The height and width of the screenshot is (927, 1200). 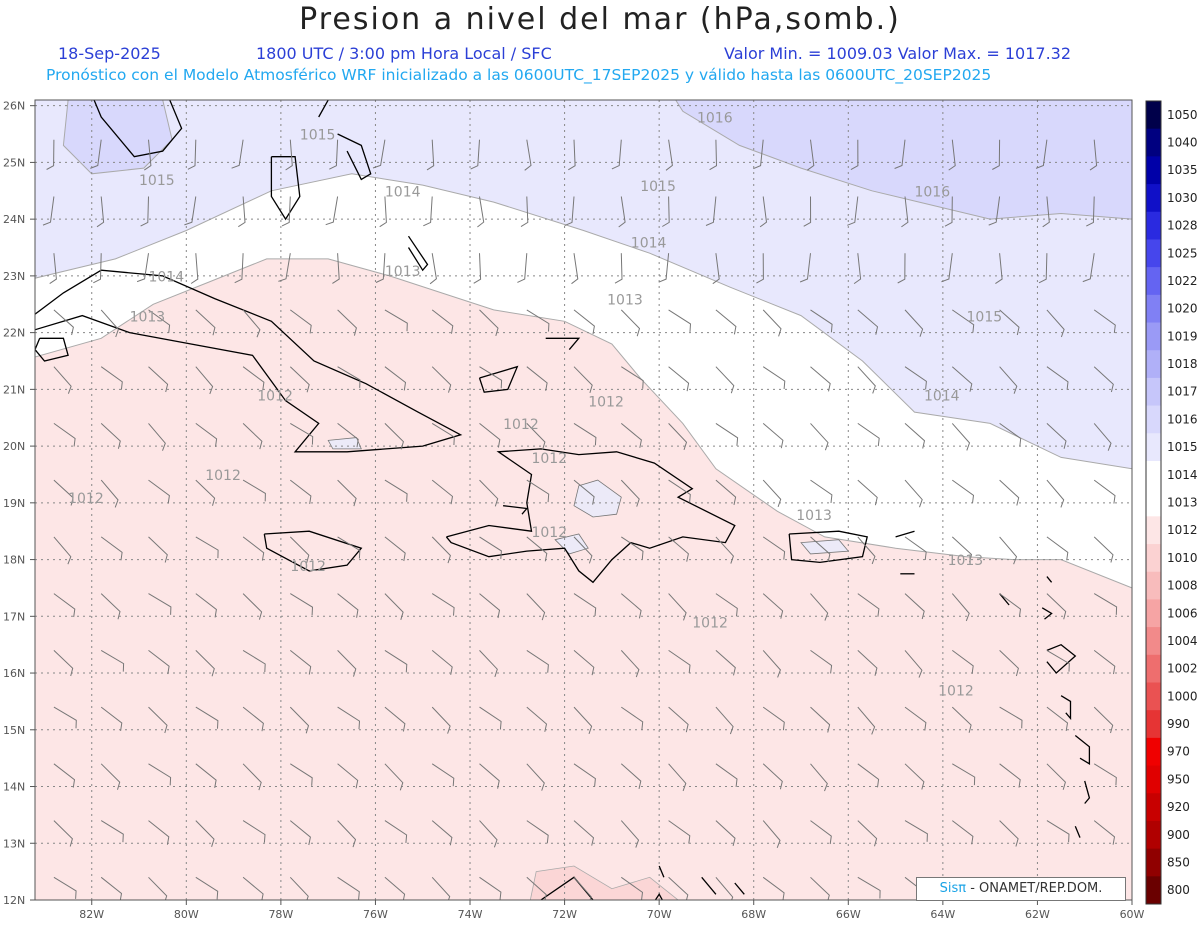 What do you see at coordinates (1182, 669) in the screenshot?
I see `colorbar-label: 1002` at bounding box center [1182, 669].